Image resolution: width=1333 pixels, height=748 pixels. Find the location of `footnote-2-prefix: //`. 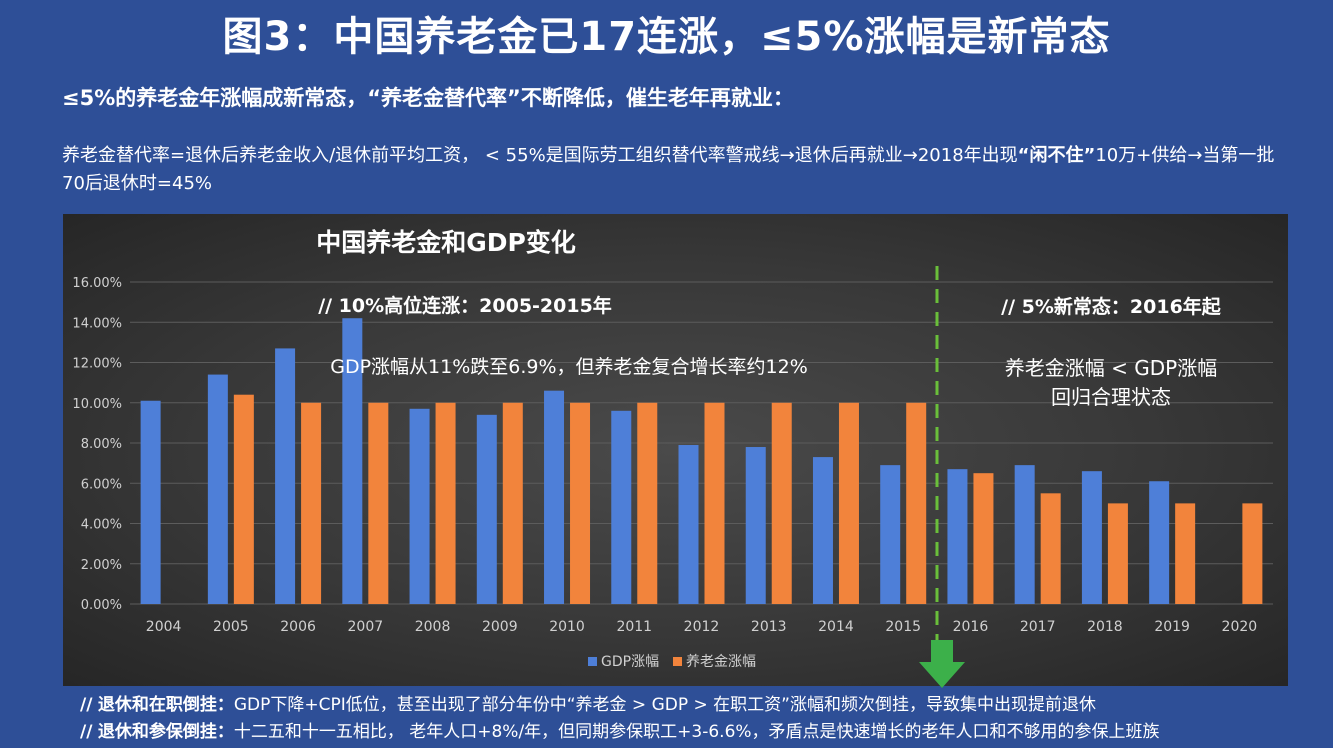

footnote-2-prefix: // is located at coordinates (86, 732).